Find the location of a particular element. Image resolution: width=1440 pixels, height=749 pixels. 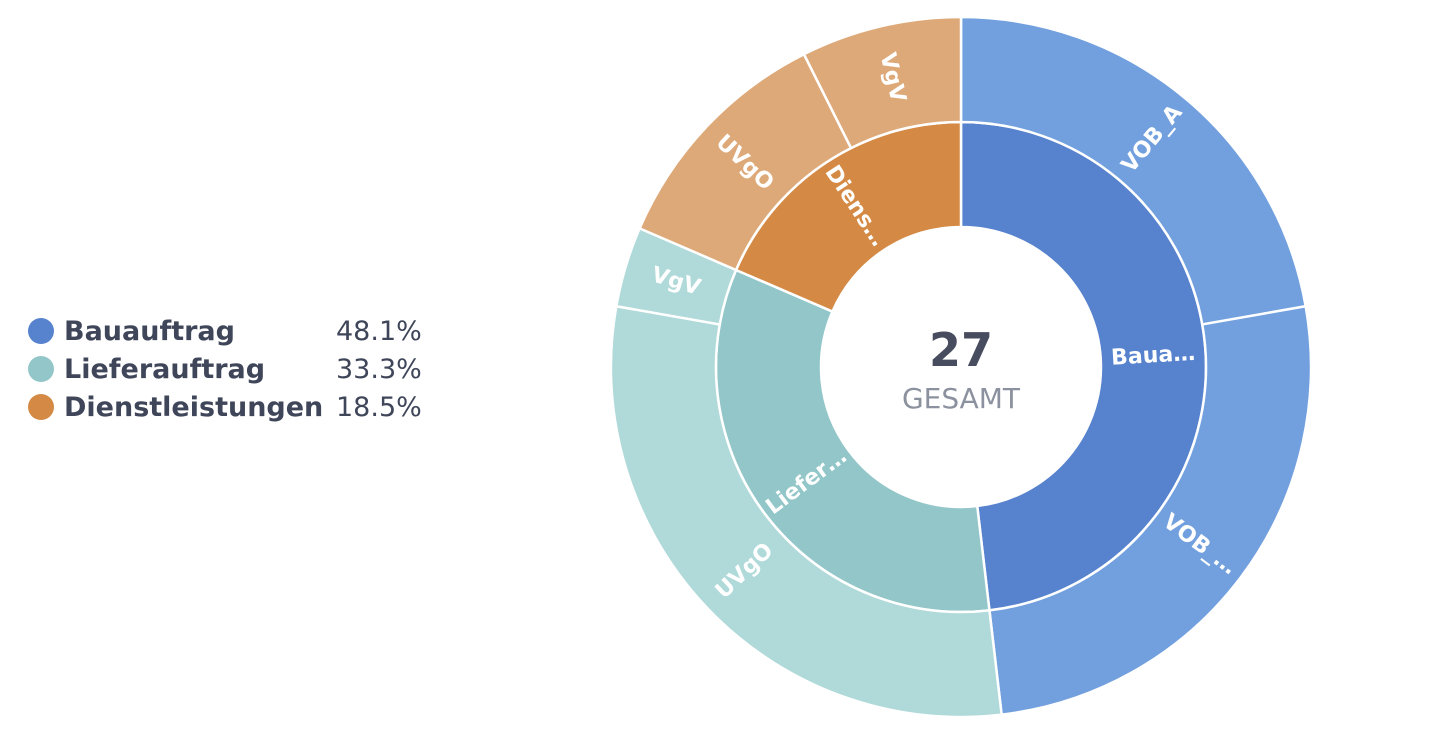

legend-percent: 33.3% is located at coordinates (379, 369).